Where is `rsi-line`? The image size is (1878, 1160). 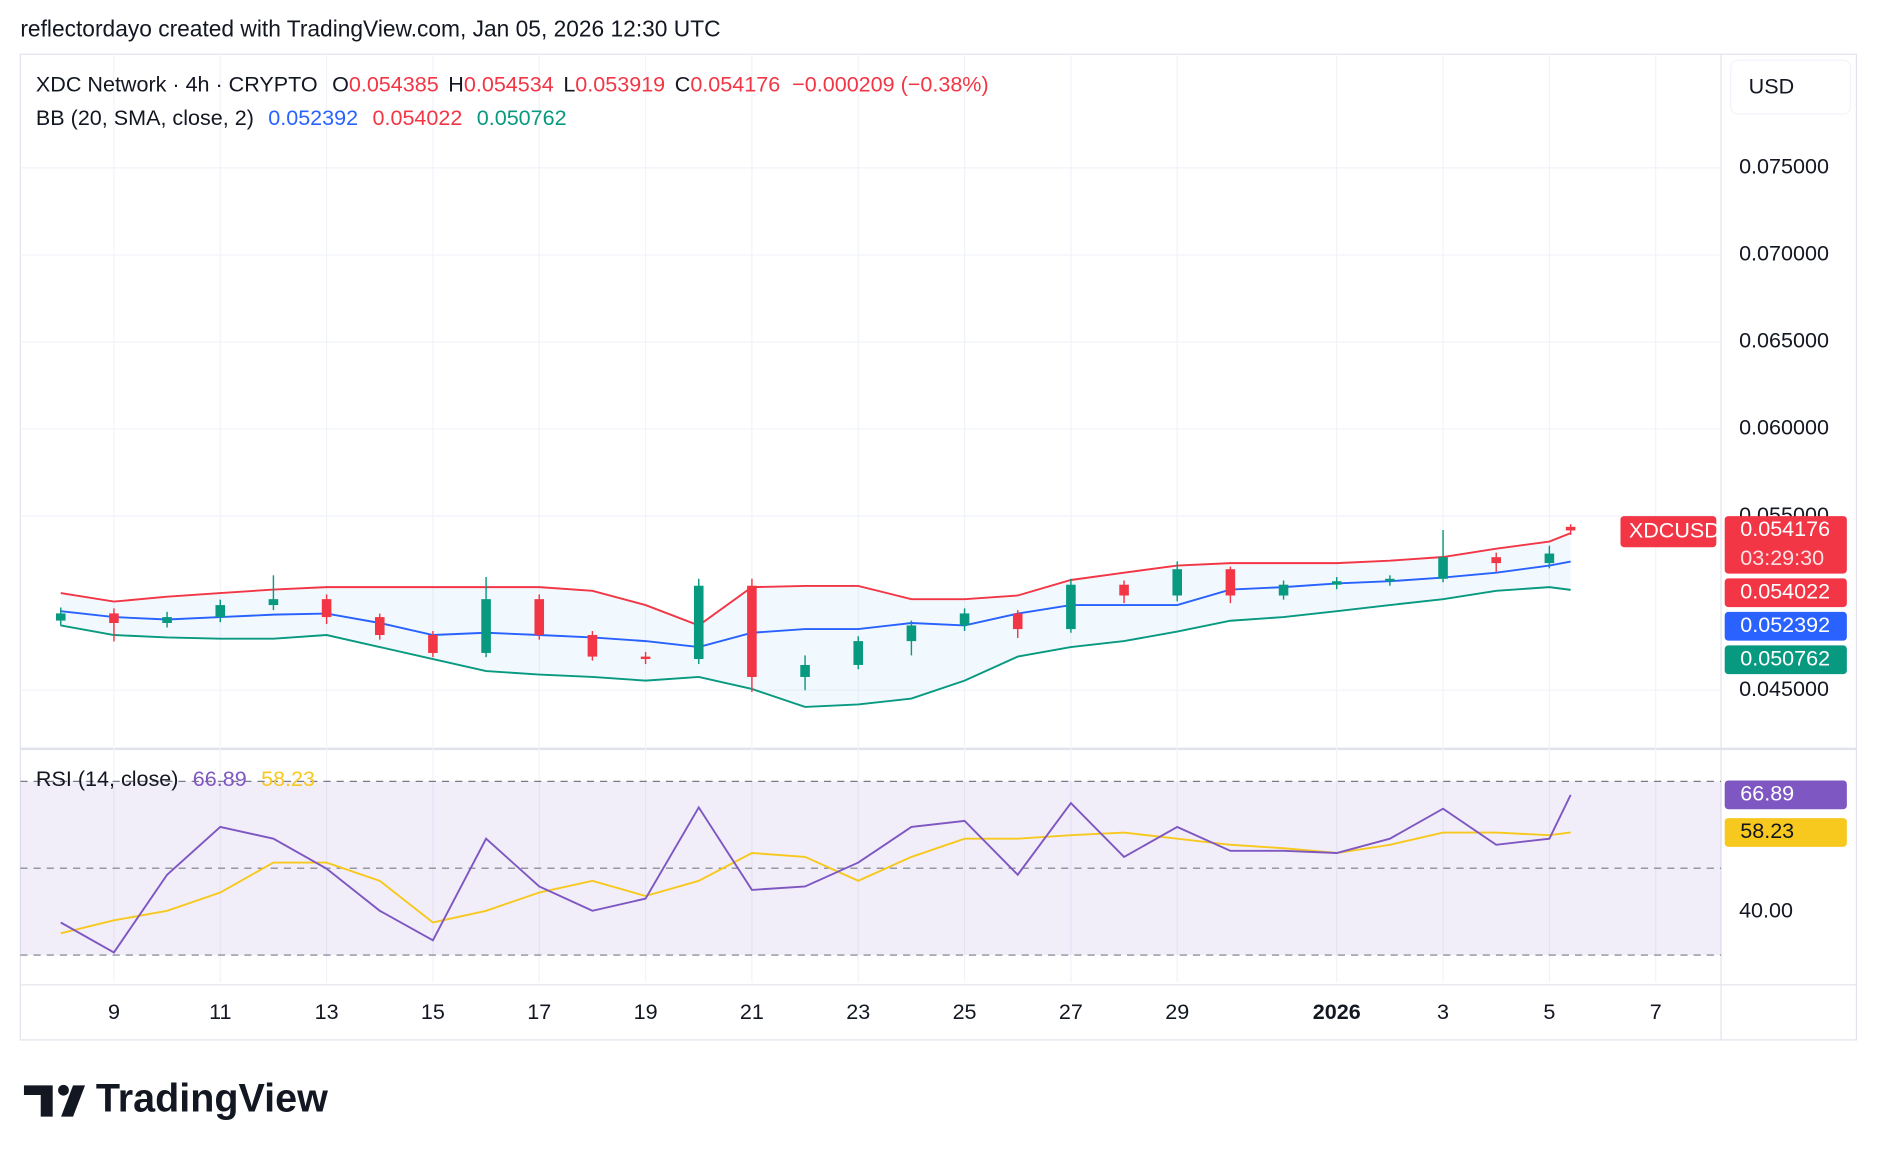
rsi-line is located at coordinates (816, 874).